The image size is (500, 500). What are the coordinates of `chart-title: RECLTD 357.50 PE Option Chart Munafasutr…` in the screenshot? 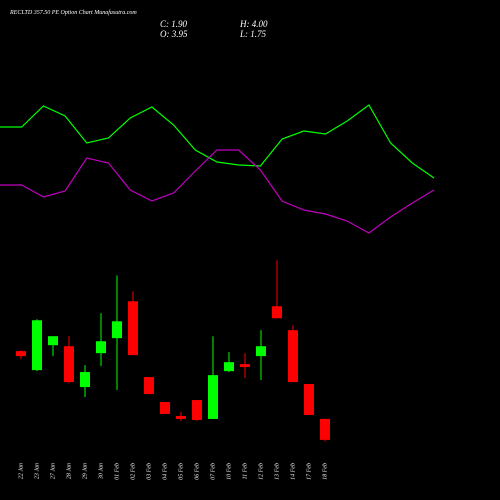 It's located at (73, 12).